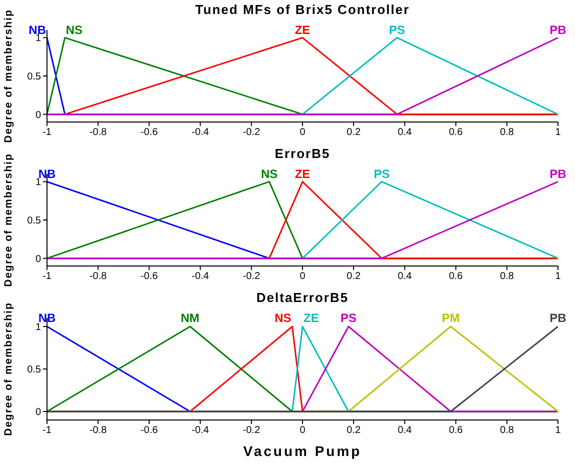 The width and height of the screenshot is (575, 468). What do you see at coordinates (303, 153) in the screenshot?
I see `chart-title: ErrorB5` at bounding box center [303, 153].